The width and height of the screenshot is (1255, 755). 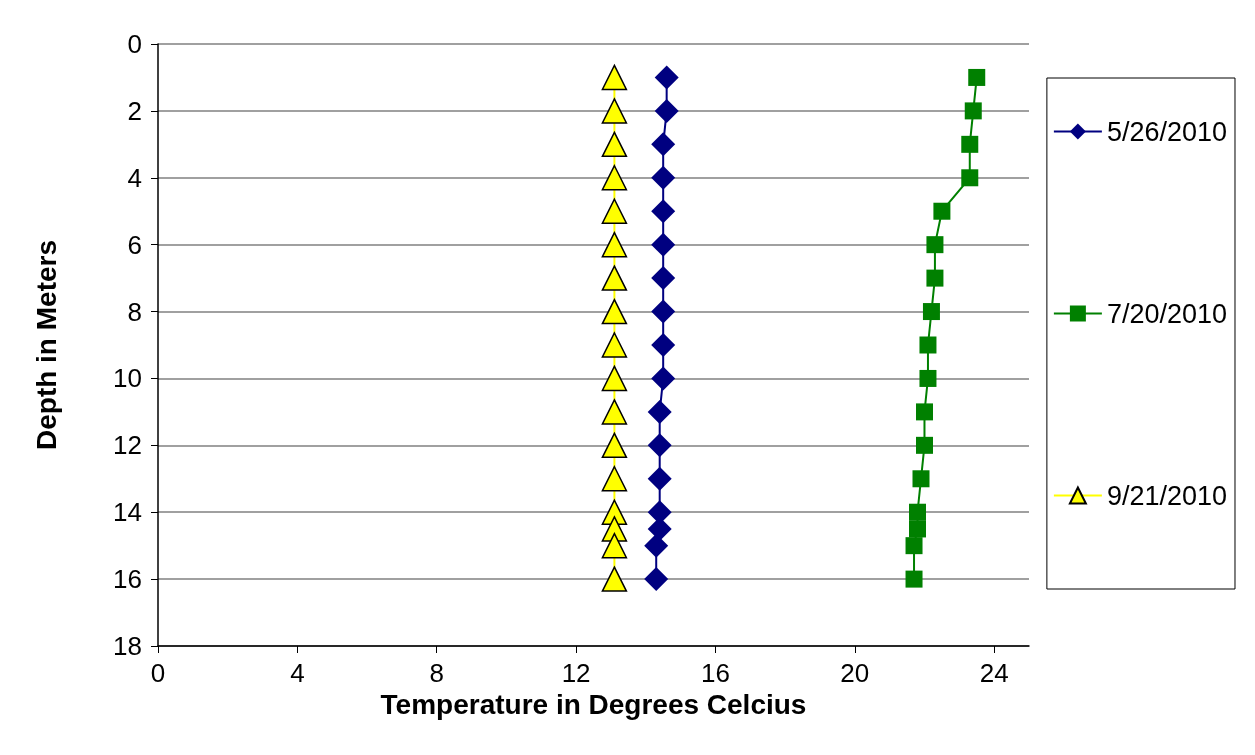 What do you see at coordinates (127, 512) in the screenshot?
I see `y-tick-label: 14` at bounding box center [127, 512].